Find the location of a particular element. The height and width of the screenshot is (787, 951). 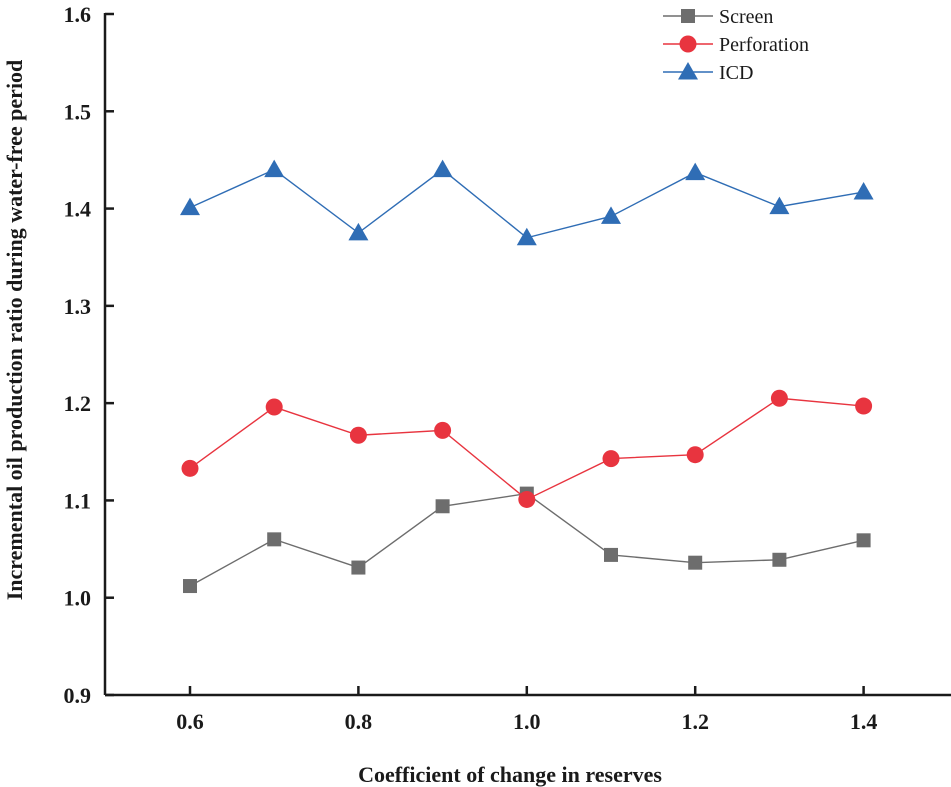

x-axis-title: Coefficient of change in reserves is located at coordinates (510, 774).